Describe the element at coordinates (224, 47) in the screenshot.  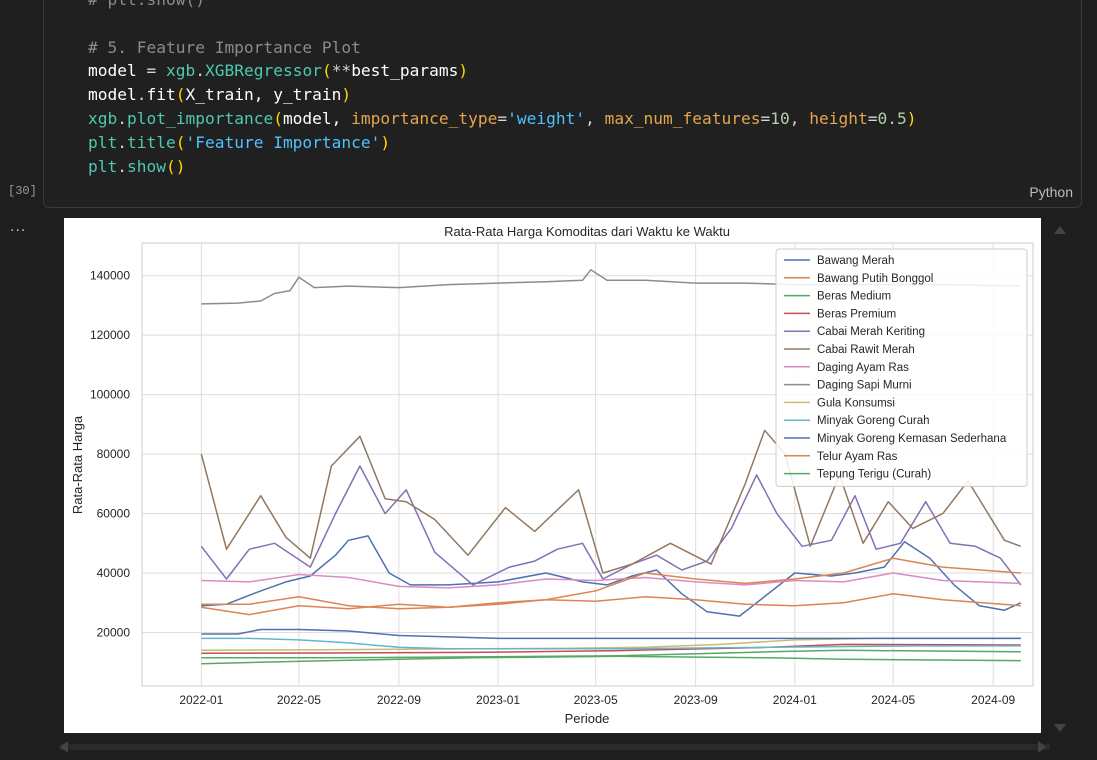
I see `code-comment: # 5. Feature Importance Plot` at that location.